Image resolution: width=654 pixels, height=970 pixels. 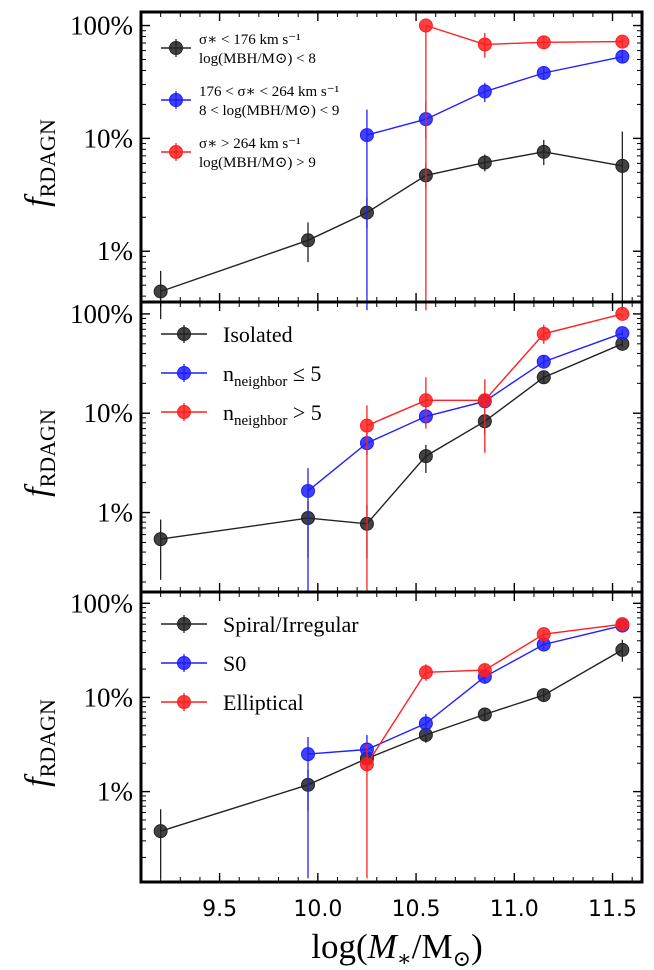 I want to click on legend-label-line1: 176 < σ∗ < 264 km s⁻¹, so click(x=269, y=92).